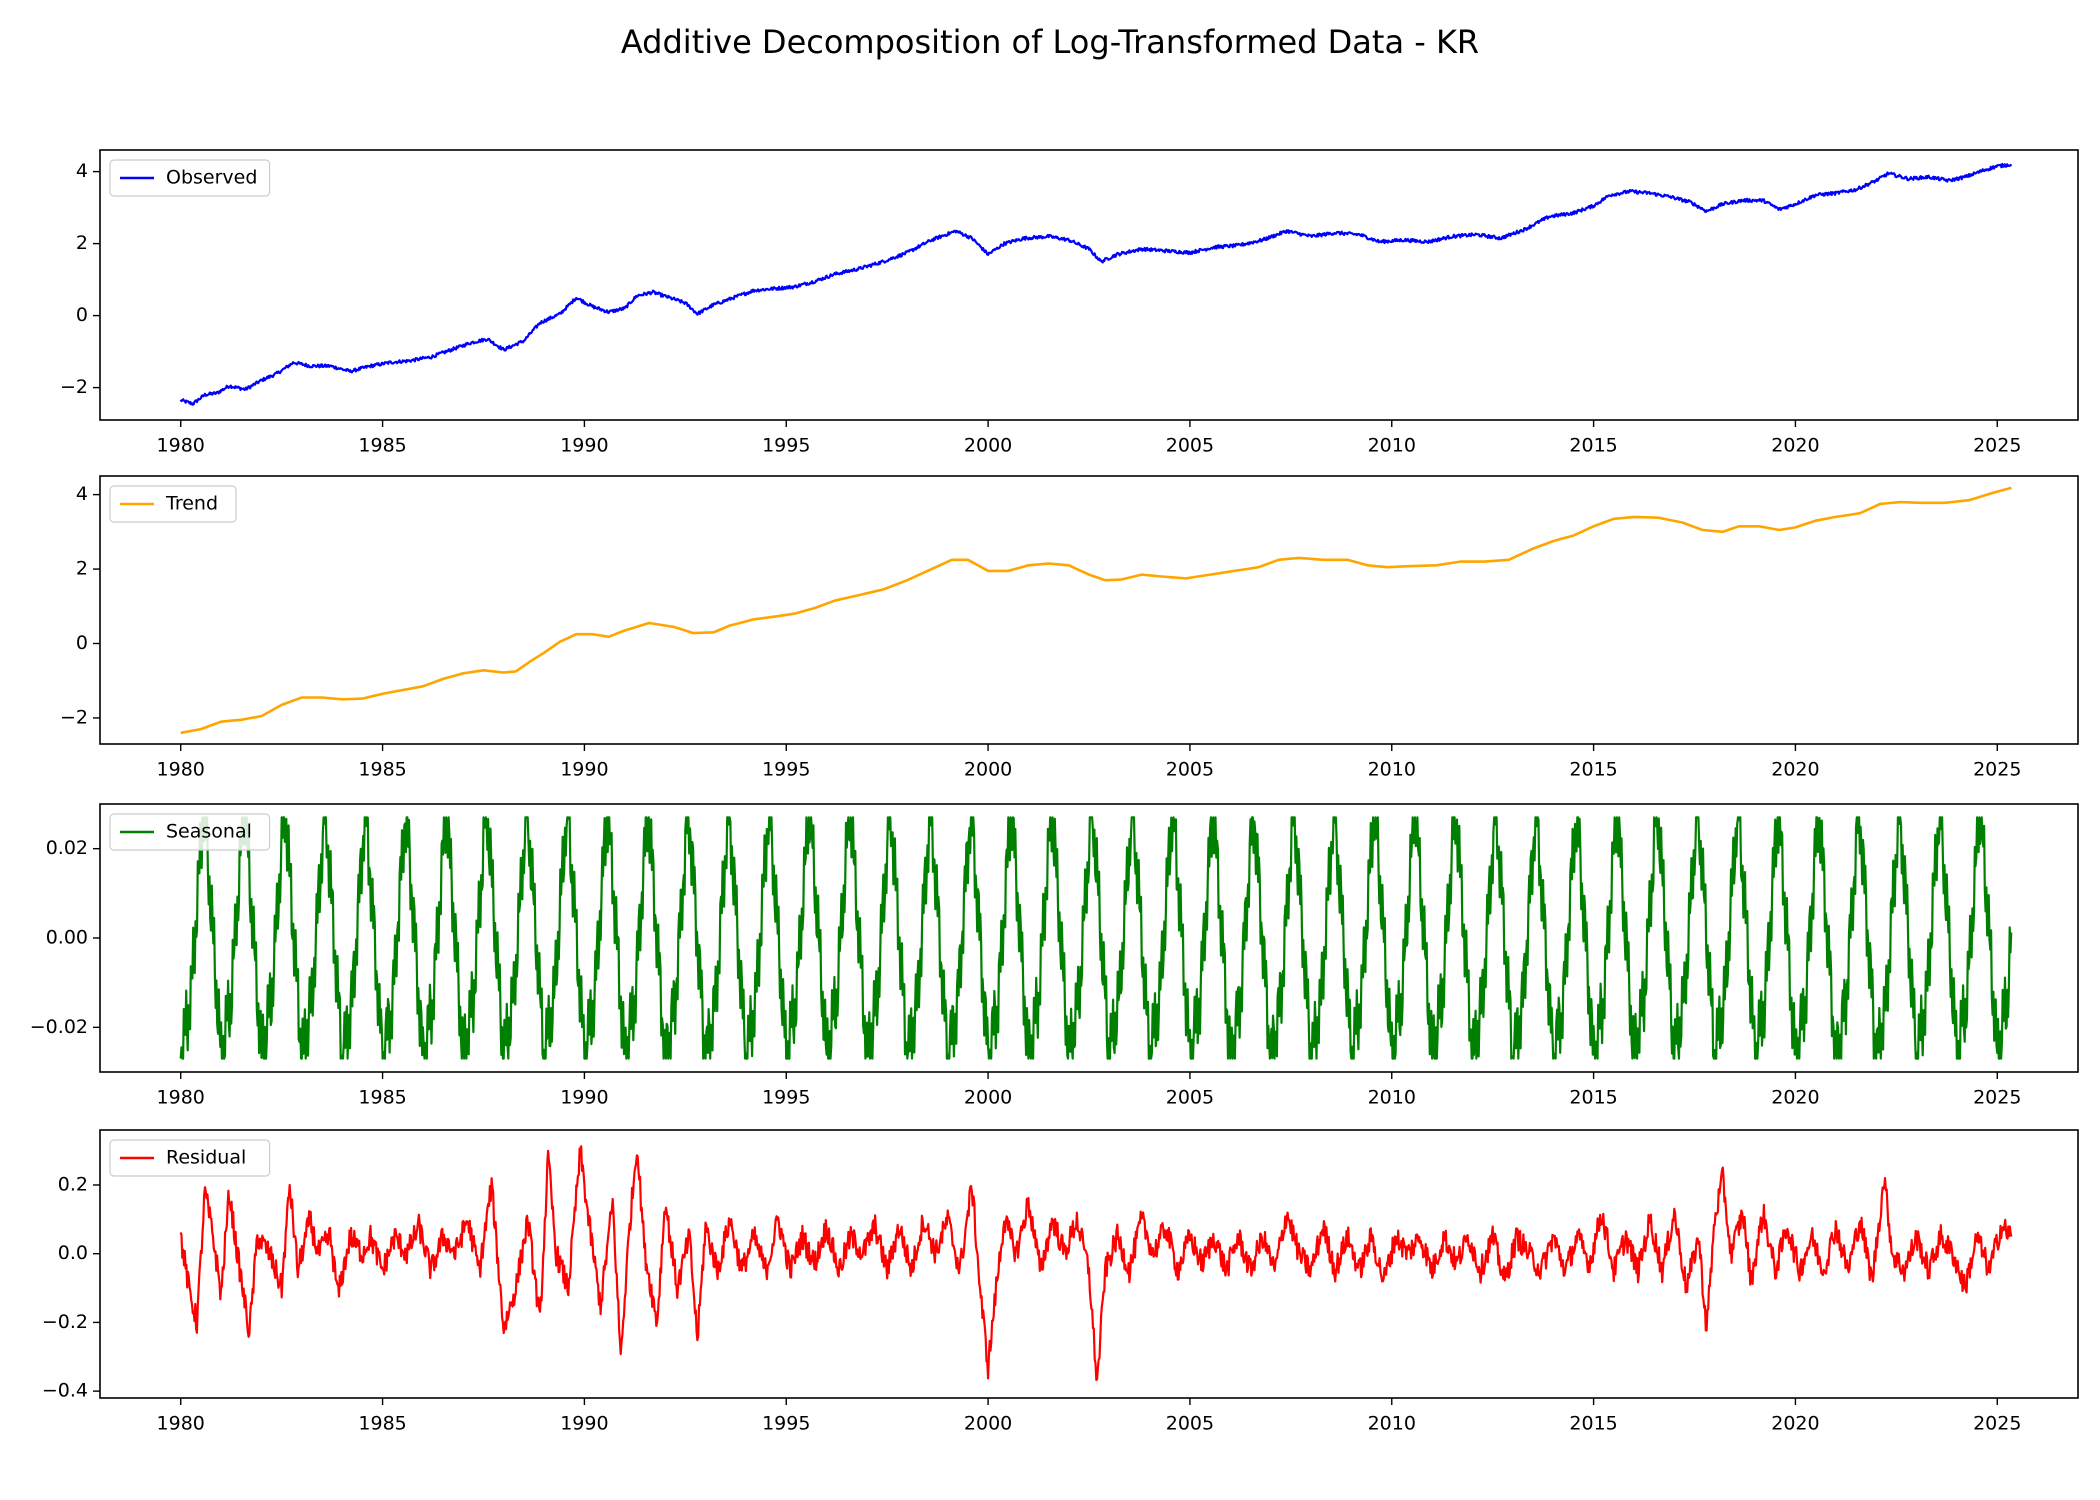 Image resolution: width=2100 pixels, height=1500 pixels. I want to click on y-tick-label: −0.2, so click(65, 1322).